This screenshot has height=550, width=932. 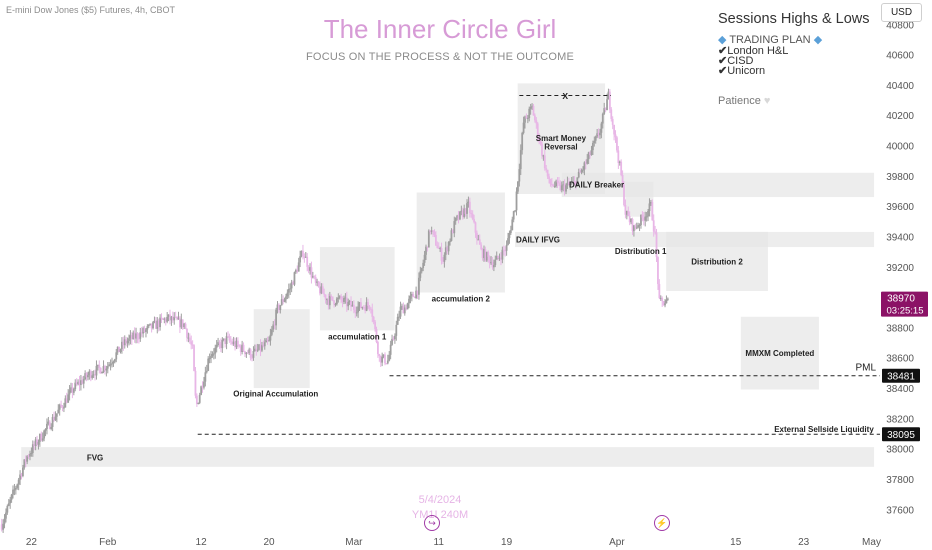 I want to click on x-tick-label: 22, so click(x=32, y=542).